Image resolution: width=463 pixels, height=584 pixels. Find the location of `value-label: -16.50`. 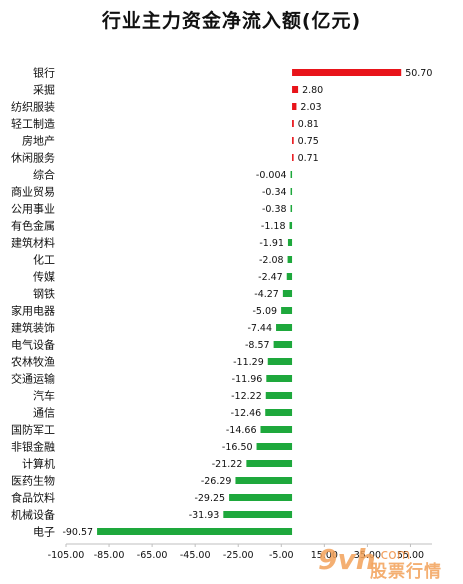

value-label: -16.50 is located at coordinates (237, 447).